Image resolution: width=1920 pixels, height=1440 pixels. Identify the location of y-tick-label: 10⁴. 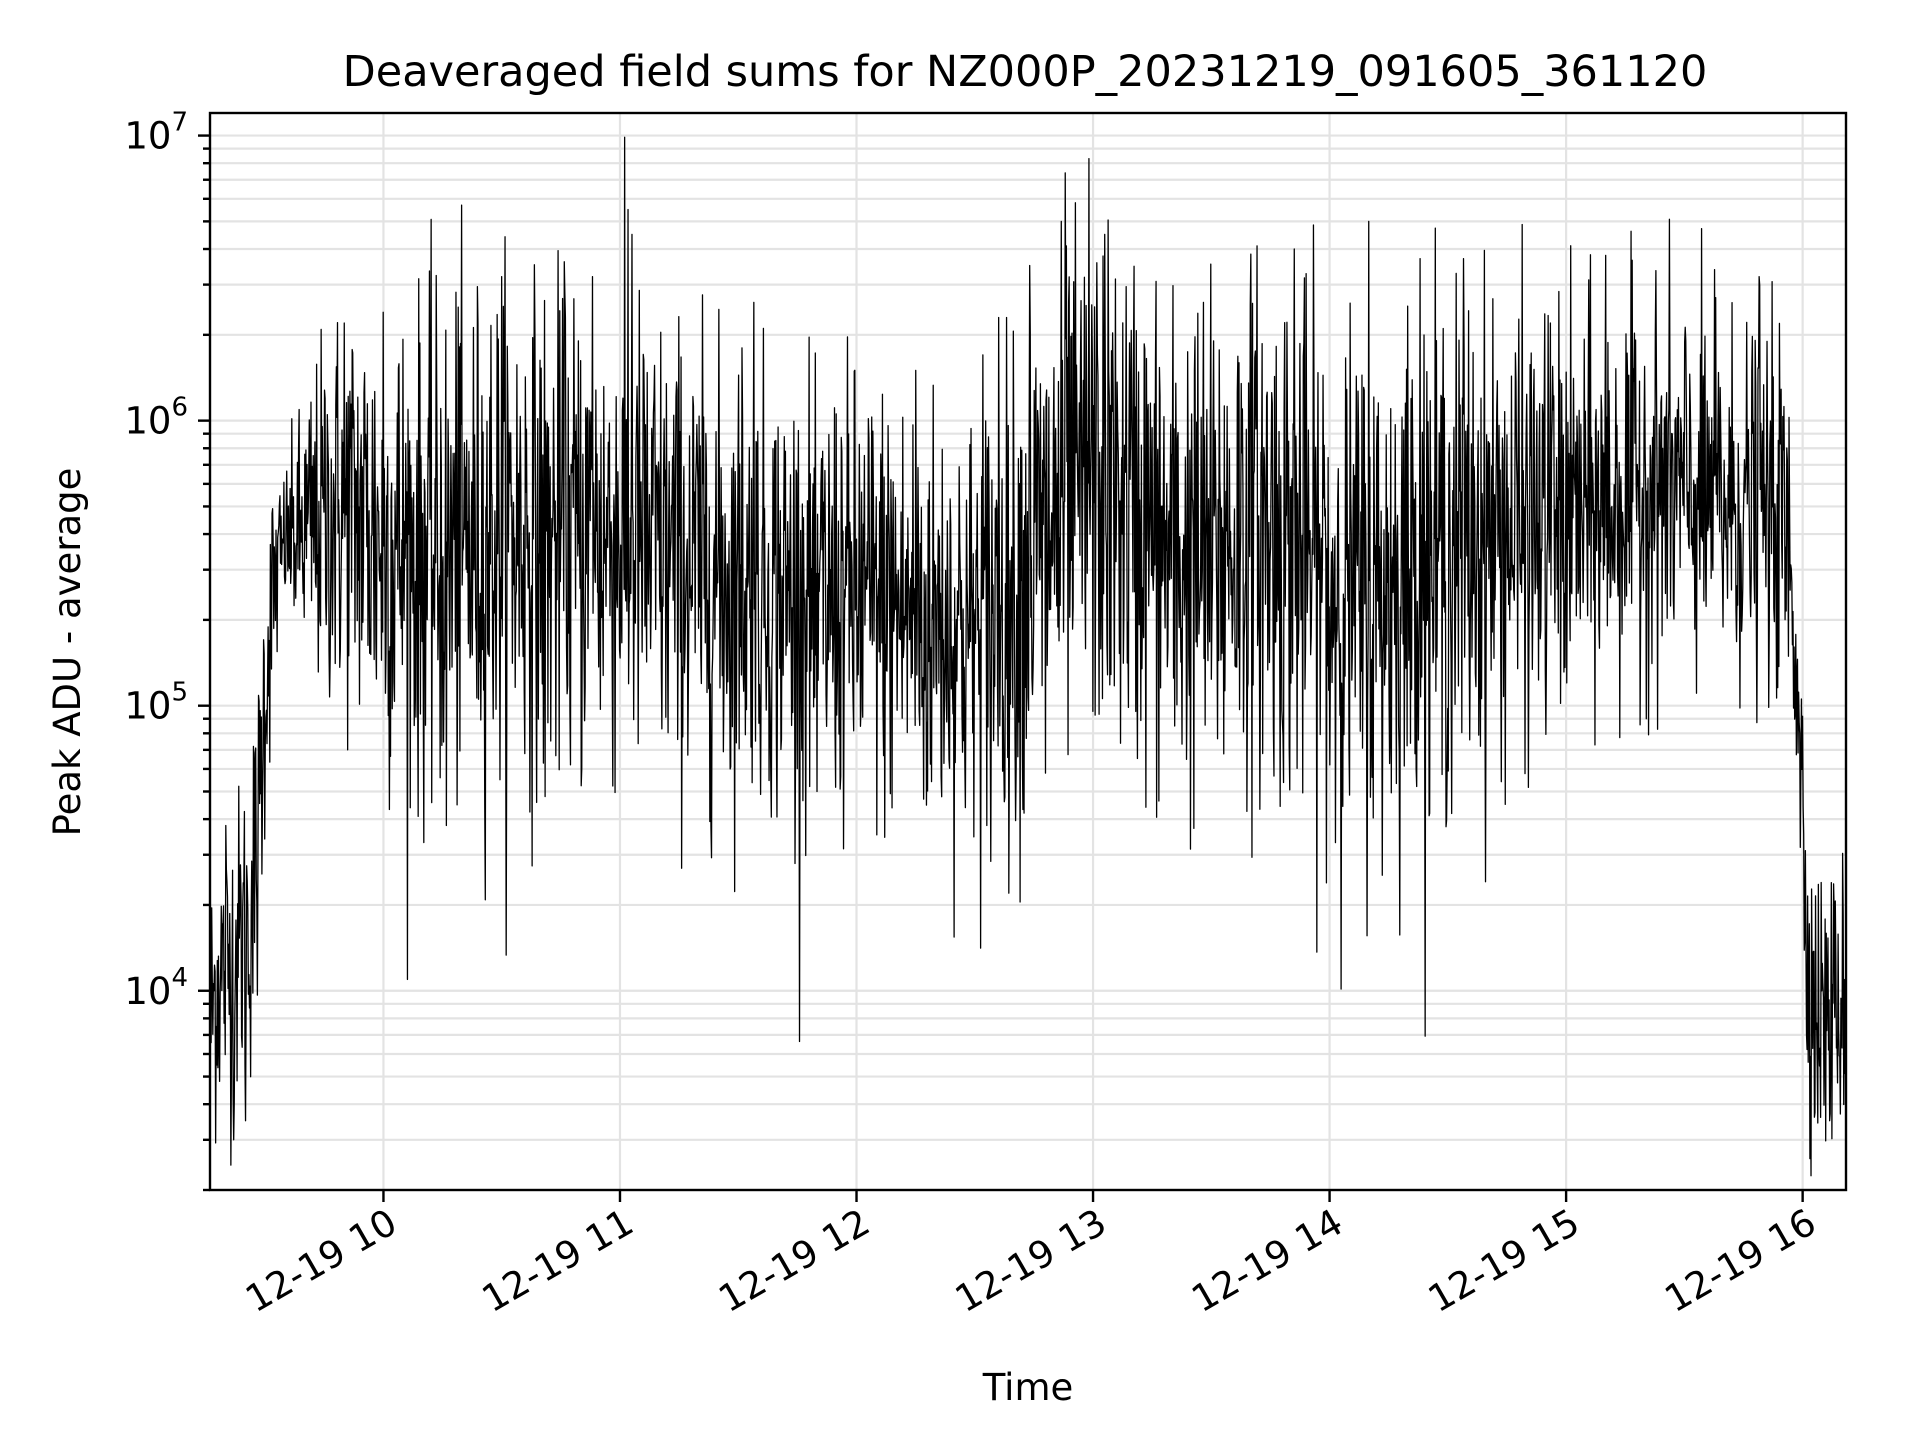
(156, 988).